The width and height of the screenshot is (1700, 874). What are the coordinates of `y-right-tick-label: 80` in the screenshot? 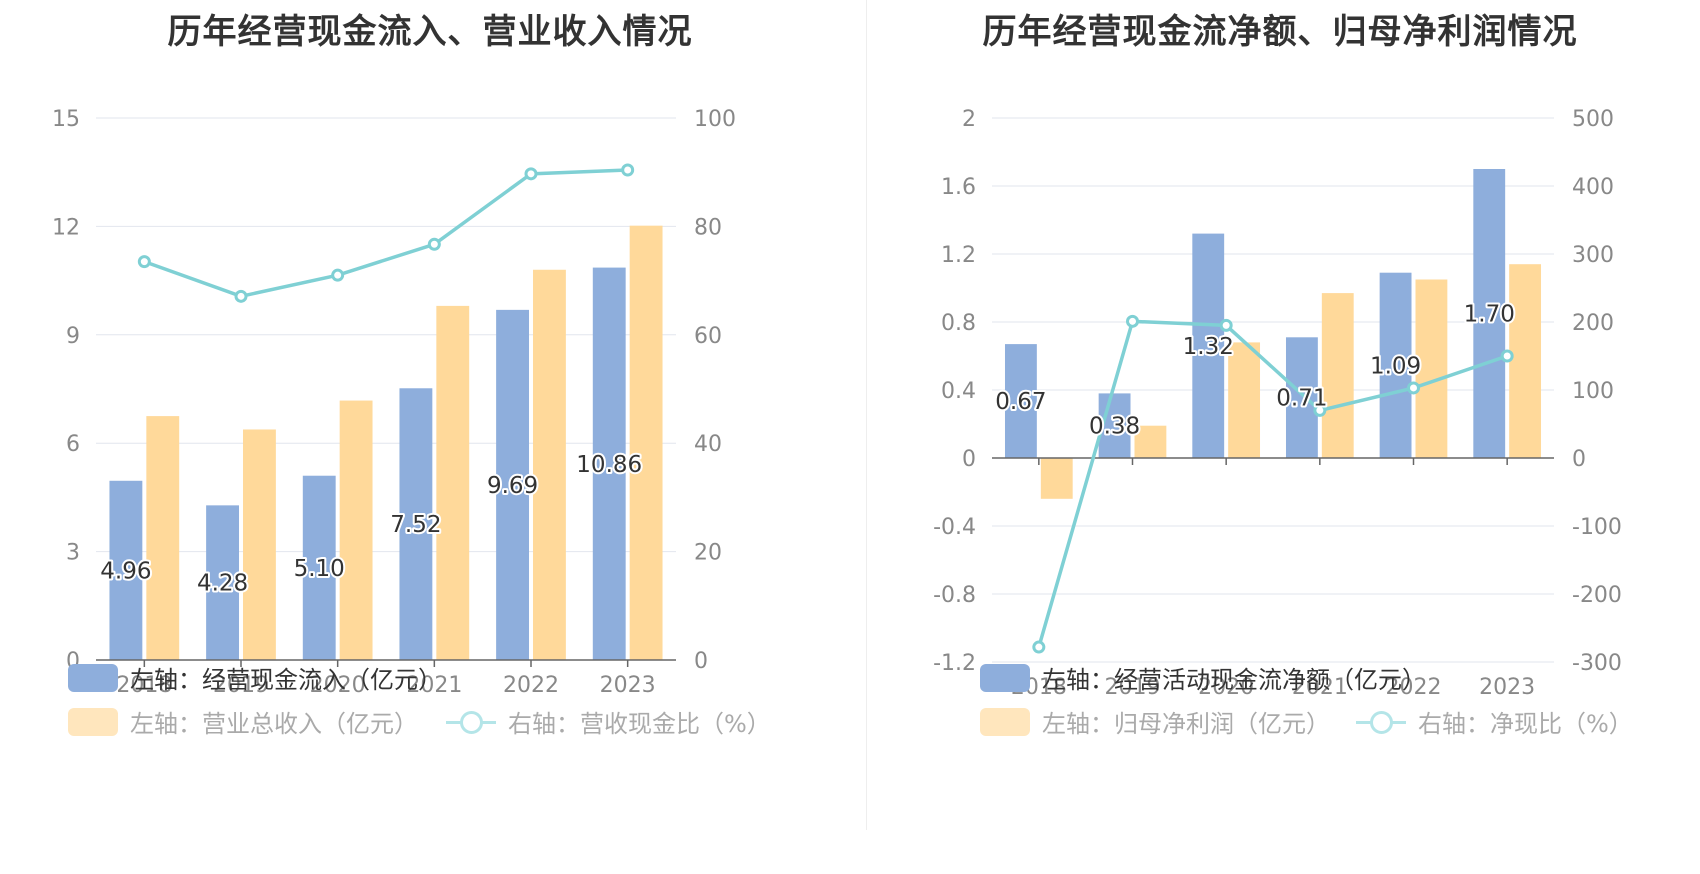 It's located at (708, 227).